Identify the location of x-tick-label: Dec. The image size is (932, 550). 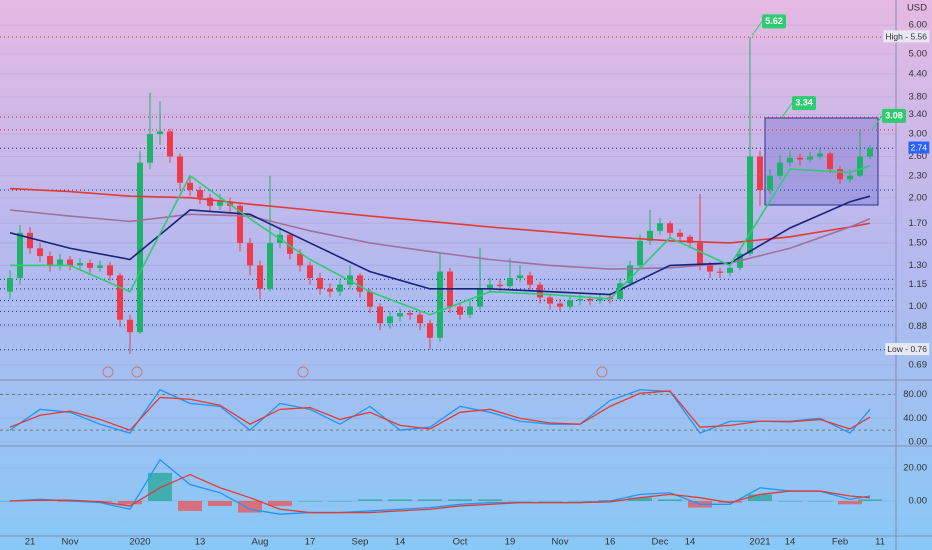
(660, 542).